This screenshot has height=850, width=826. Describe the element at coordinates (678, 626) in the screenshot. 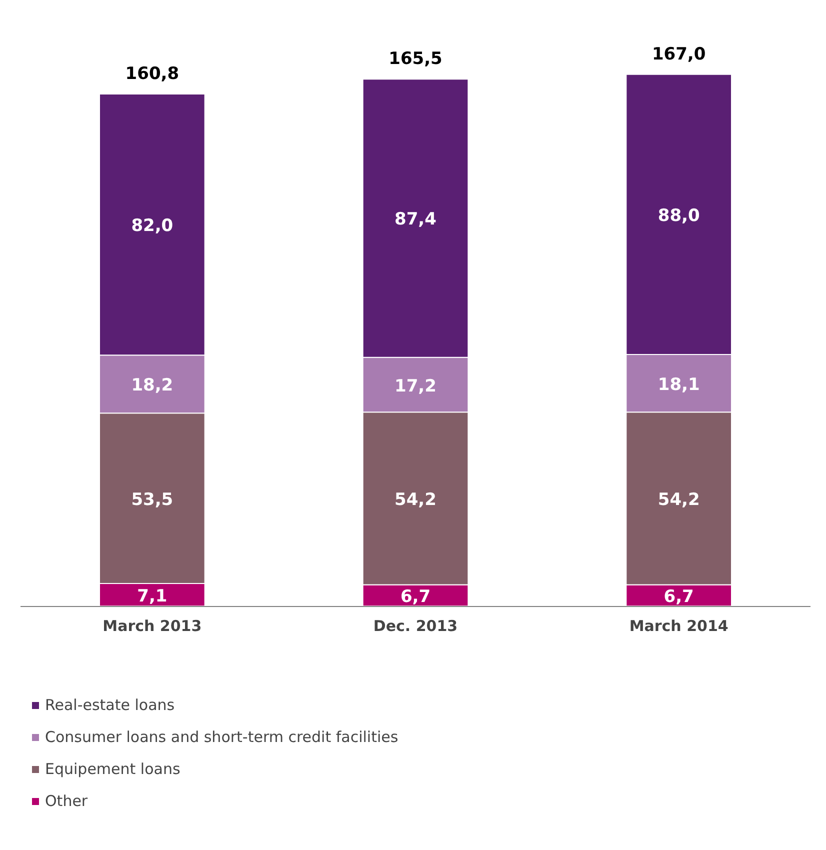

I see `x-tick-label: March 2014` at that location.